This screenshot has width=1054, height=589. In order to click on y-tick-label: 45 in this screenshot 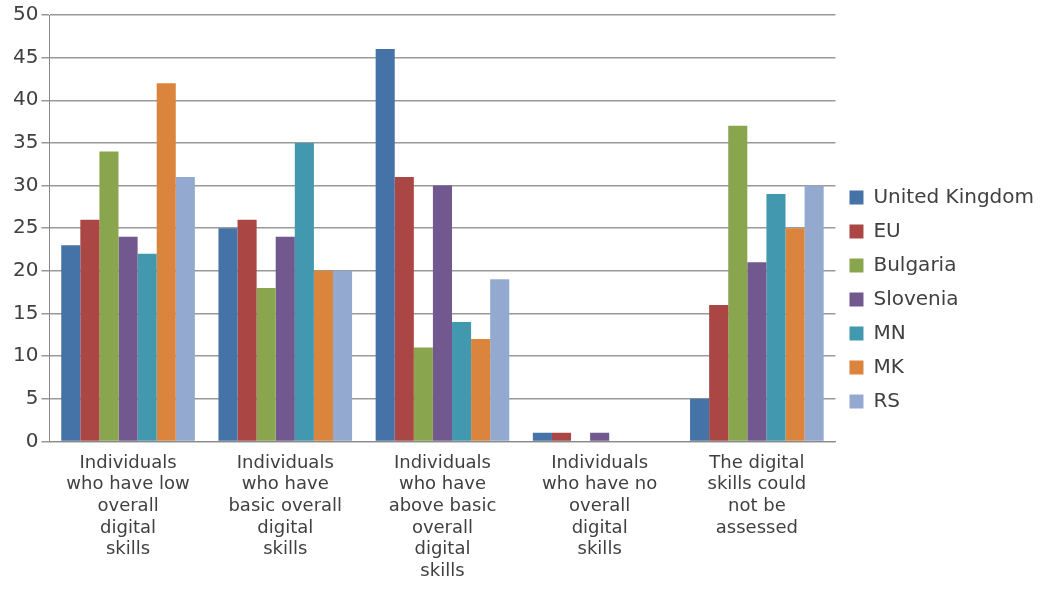, I will do `click(26, 55)`.